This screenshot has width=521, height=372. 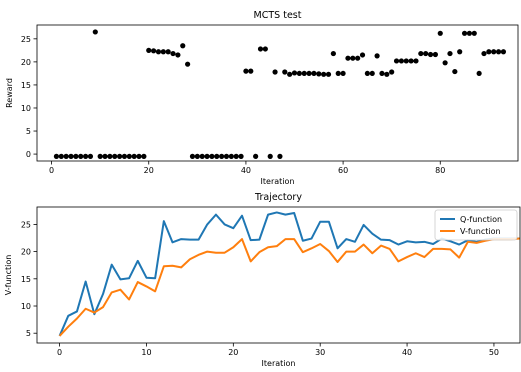 I want to click on x-tick-label: 30, so click(x=320, y=352).